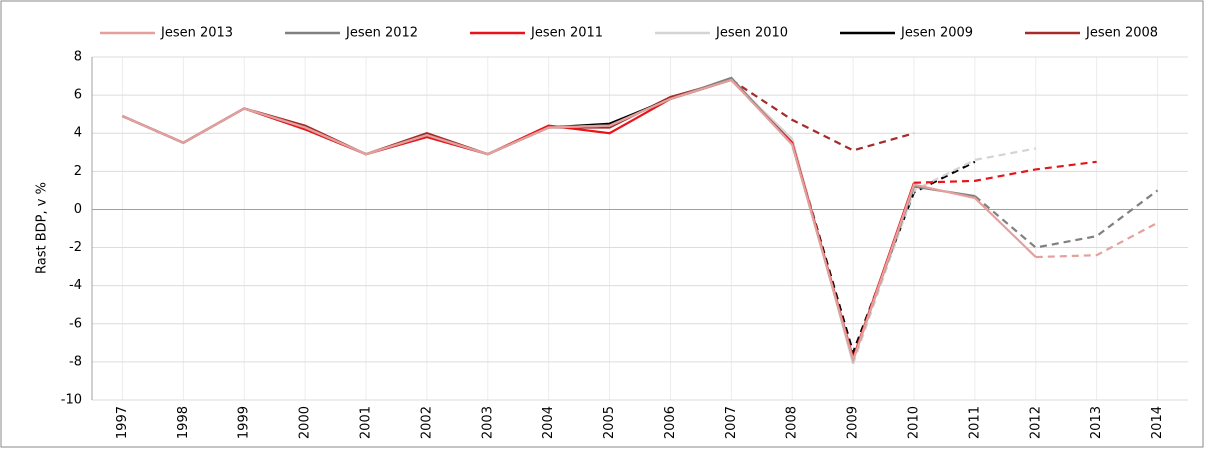 Image resolution: width=1206 pixels, height=452 pixels. Describe the element at coordinates (42, 228) in the screenshot. I see `y-axis-label: Rast BDP, v %` at that location.